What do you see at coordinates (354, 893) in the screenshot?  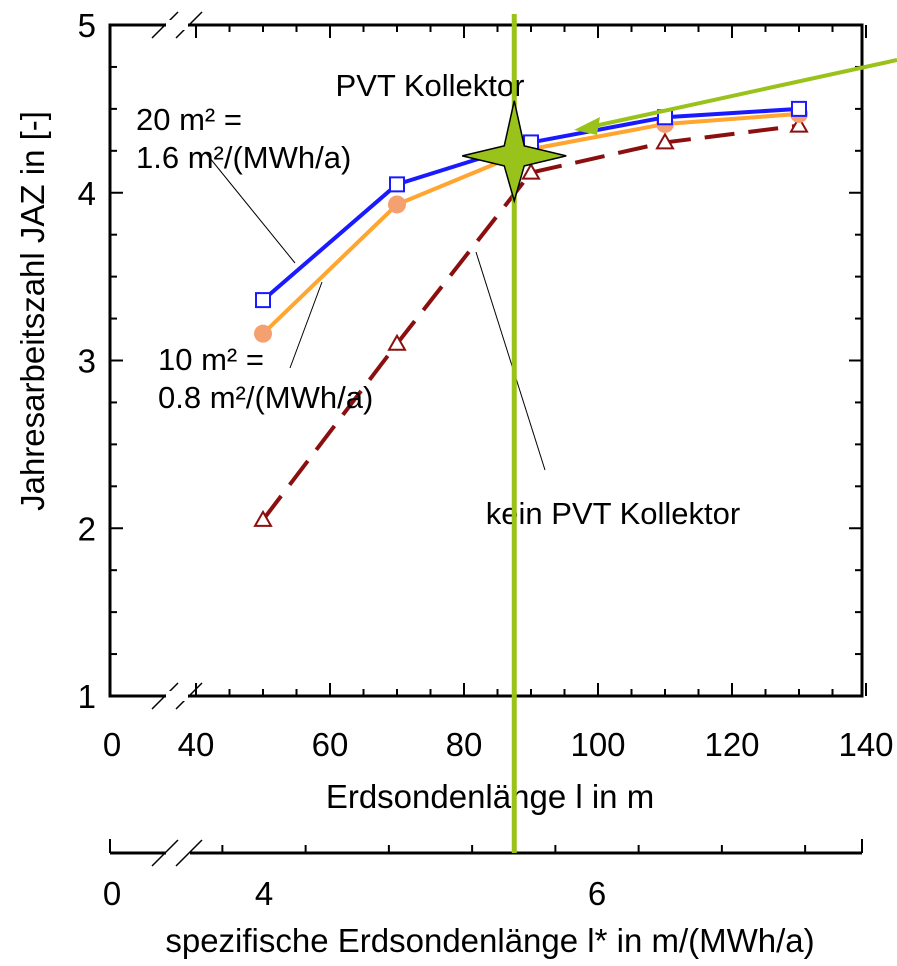 I see `secondary-axis-tick-labels: 046810` at bounding box center [354, 893].